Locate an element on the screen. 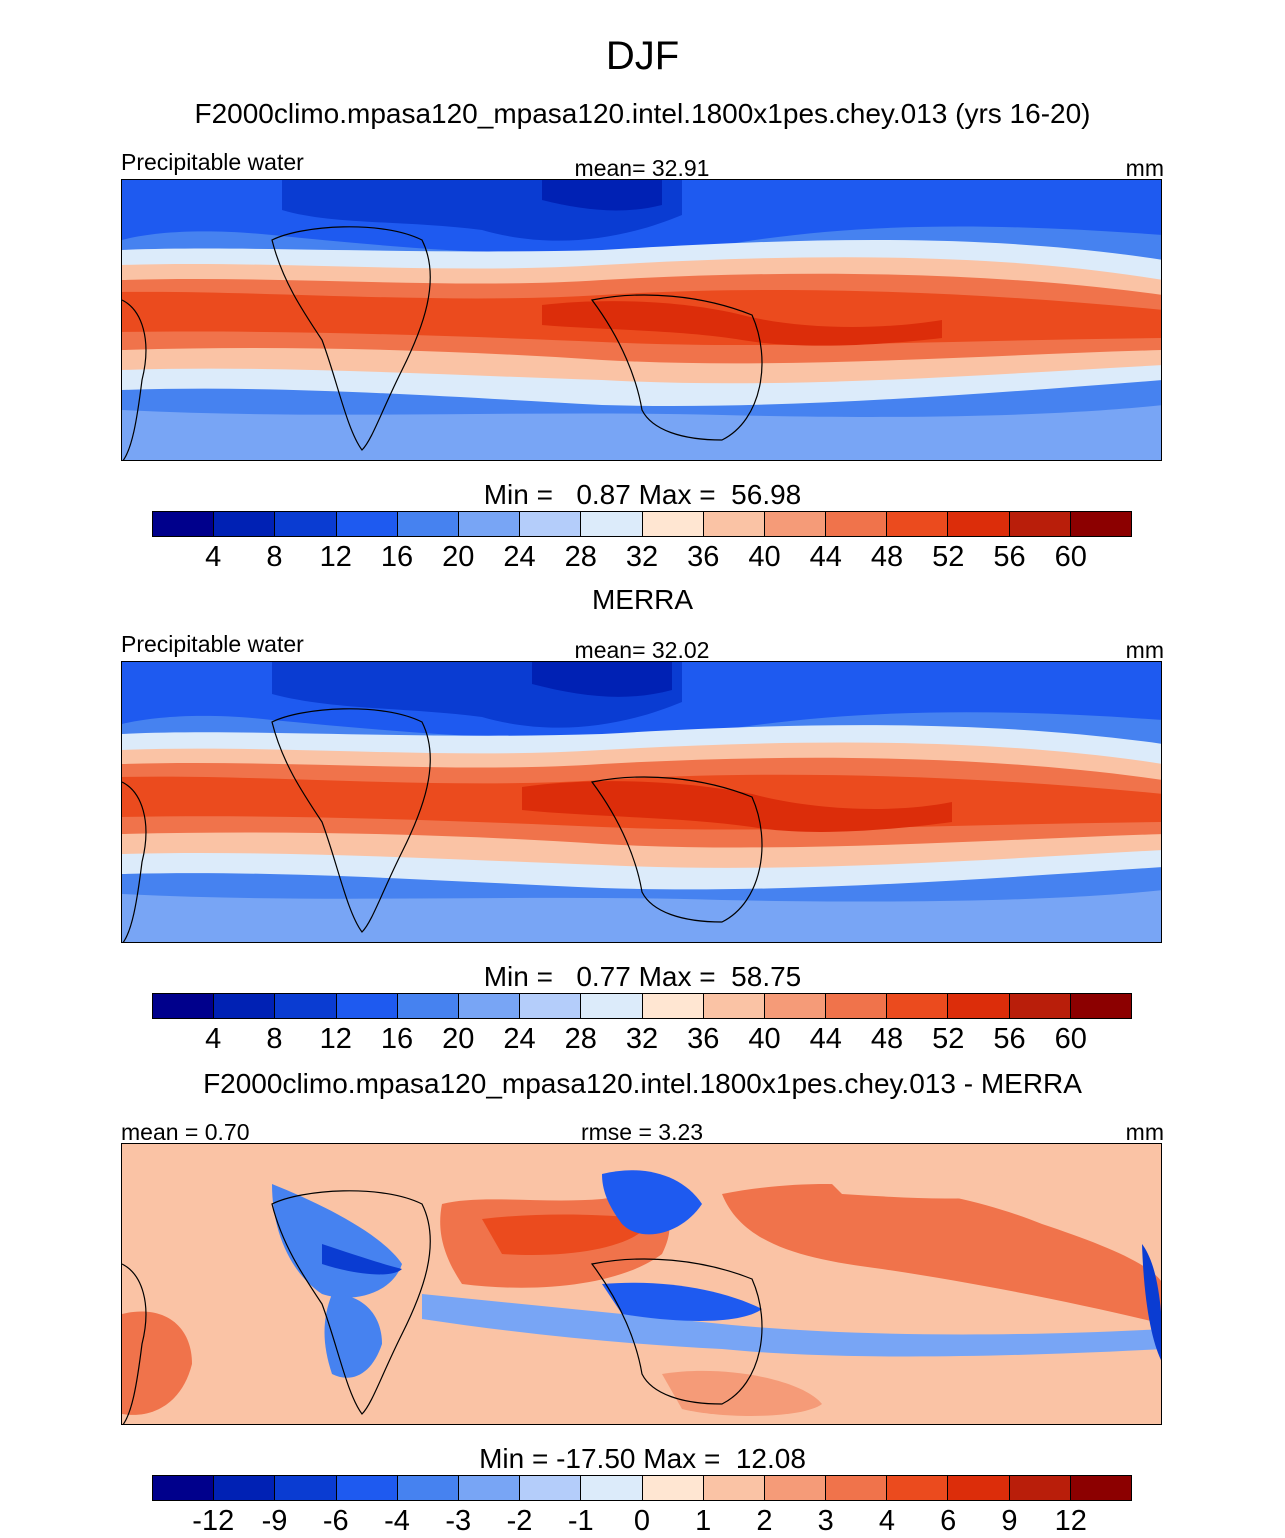 The width and height of the screenshot is (1285, 1538). map-model is located at coordinates (641, 320).